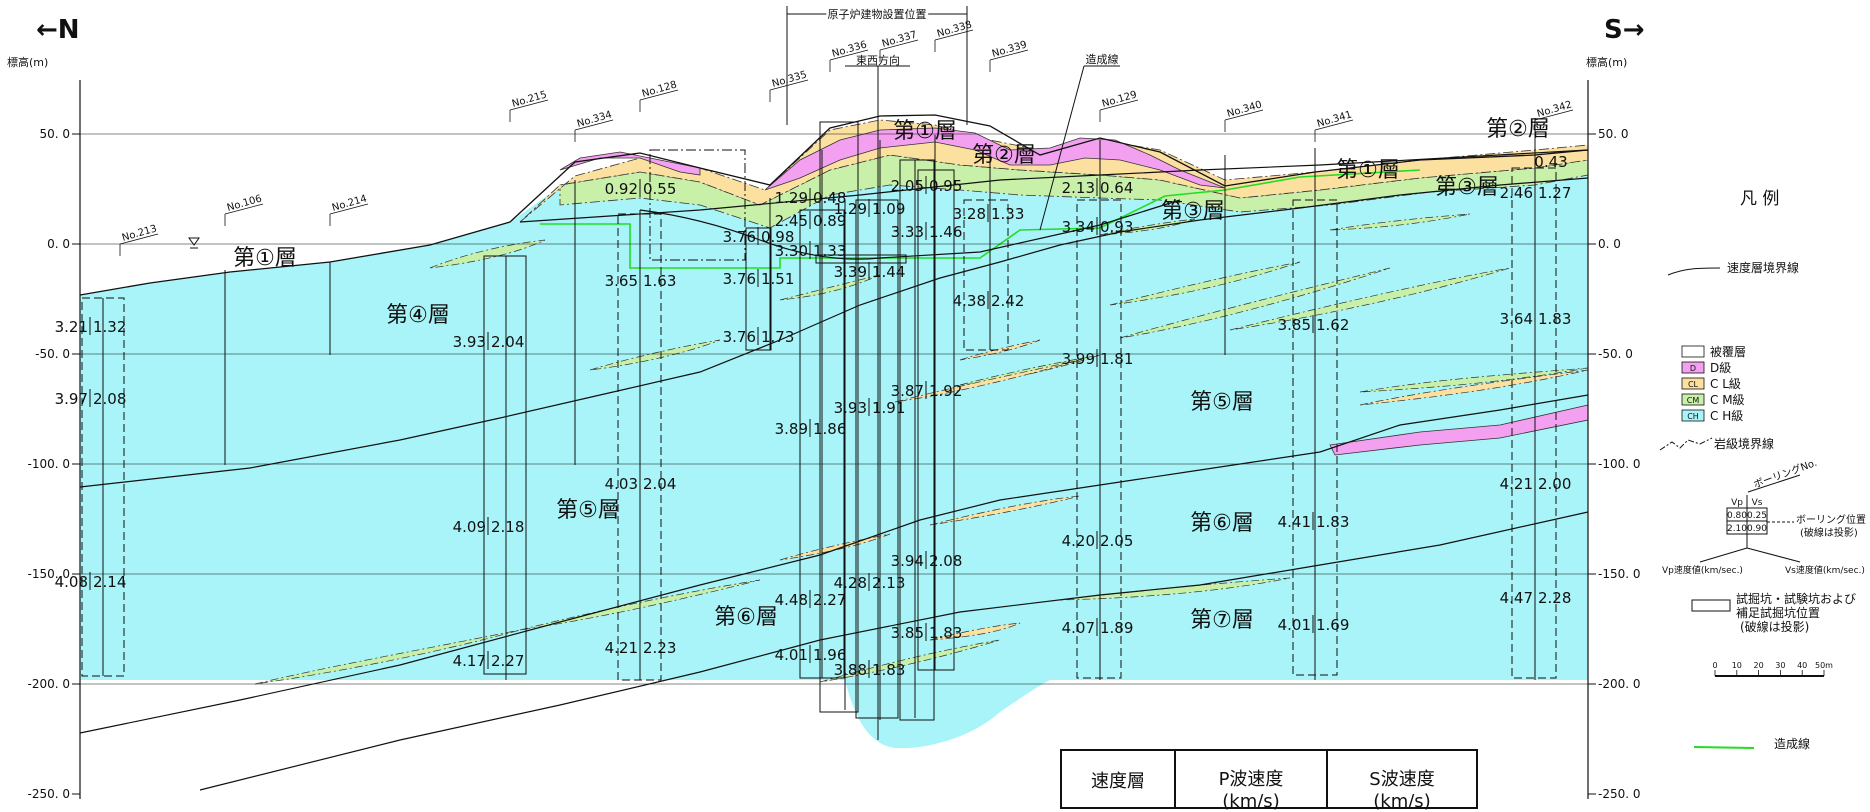 This screenshot has width=1870, height=812. Describe the element at coordinates (907, 391) in the screenshot. I see `vp-value: 3.87` at that location.